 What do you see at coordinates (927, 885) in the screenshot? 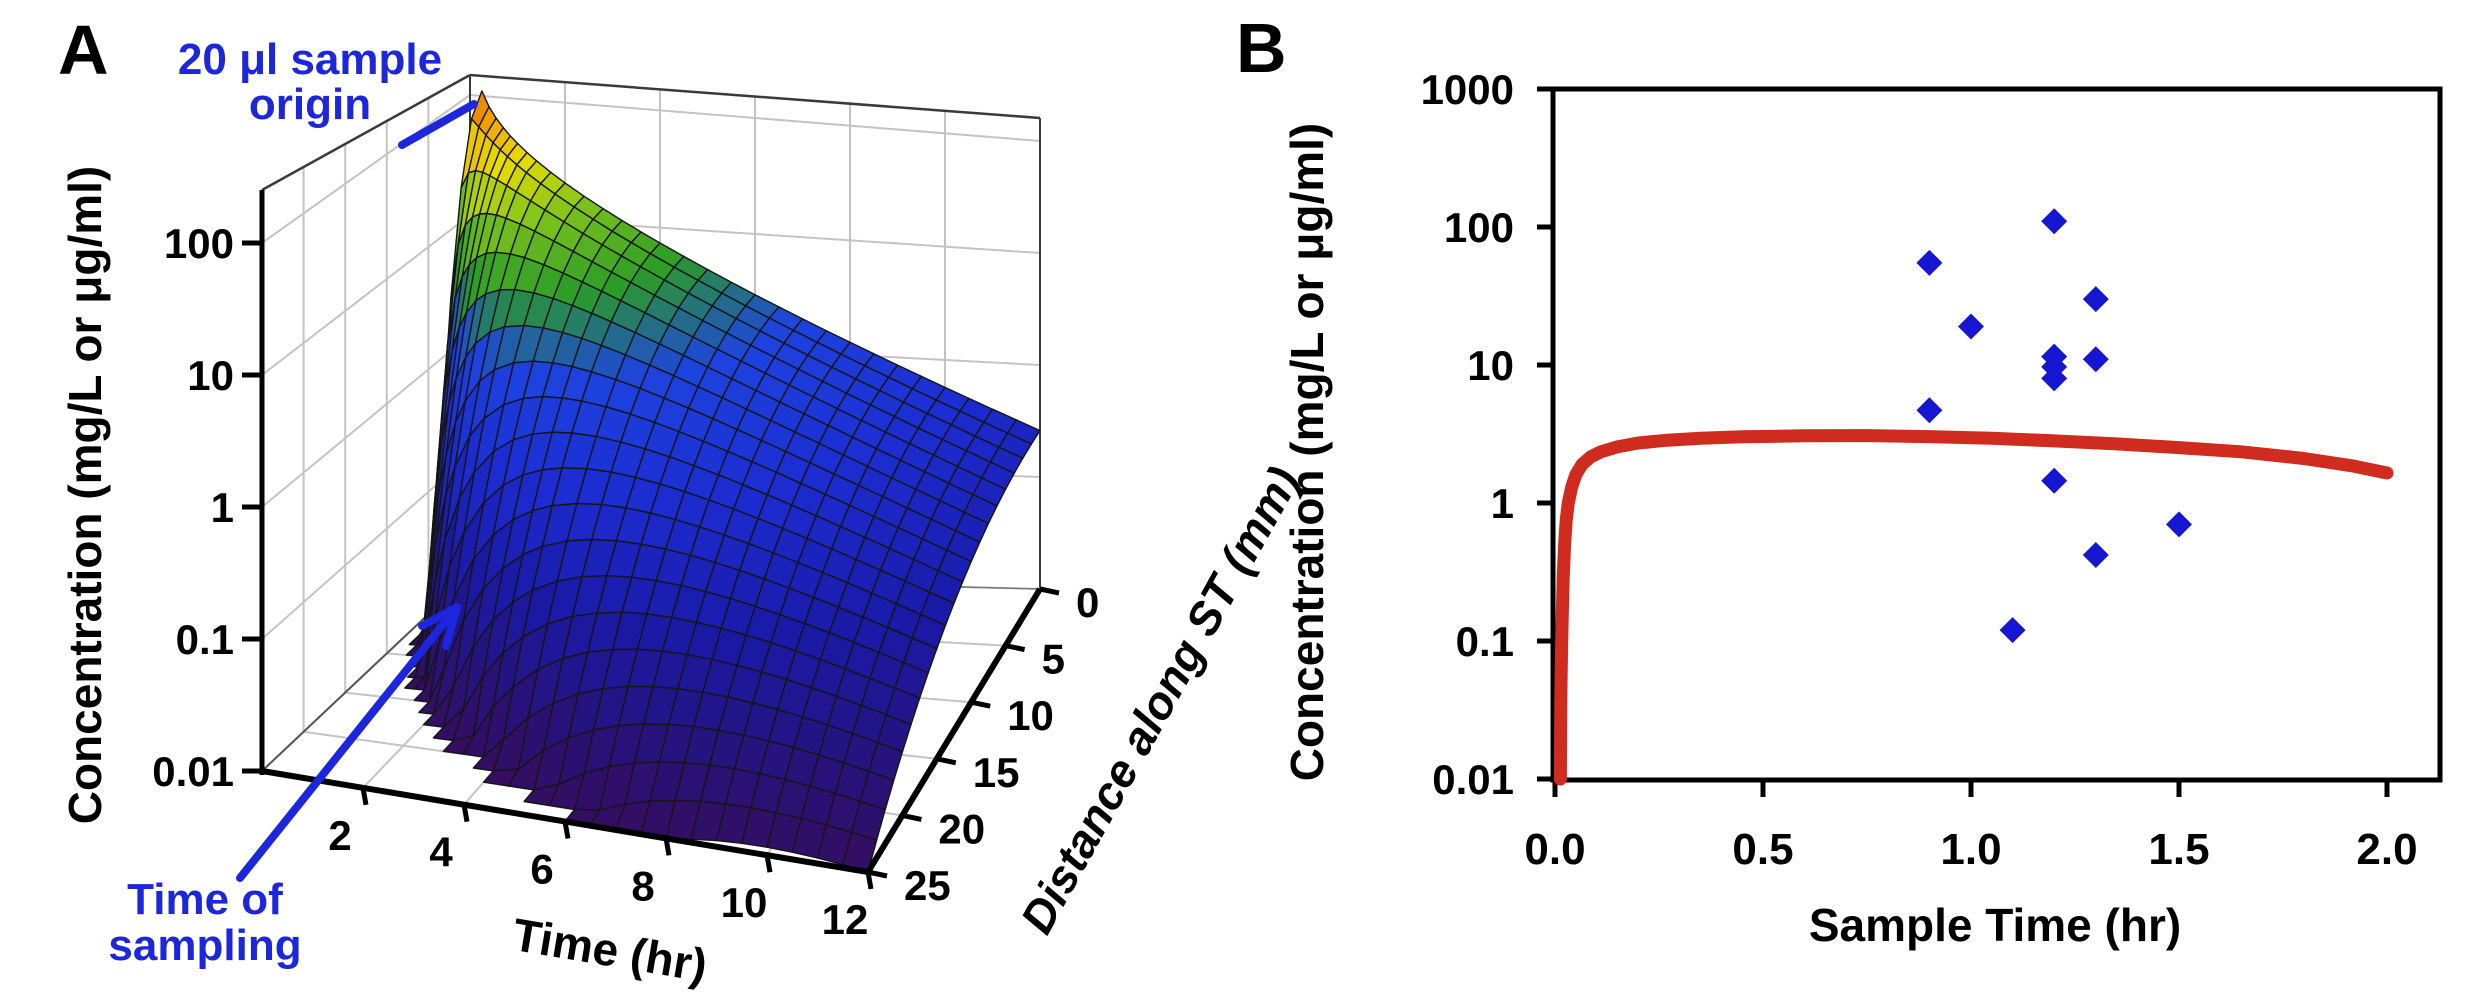
I see `distance-tick-label: 25` at bounding box center [927, 885].